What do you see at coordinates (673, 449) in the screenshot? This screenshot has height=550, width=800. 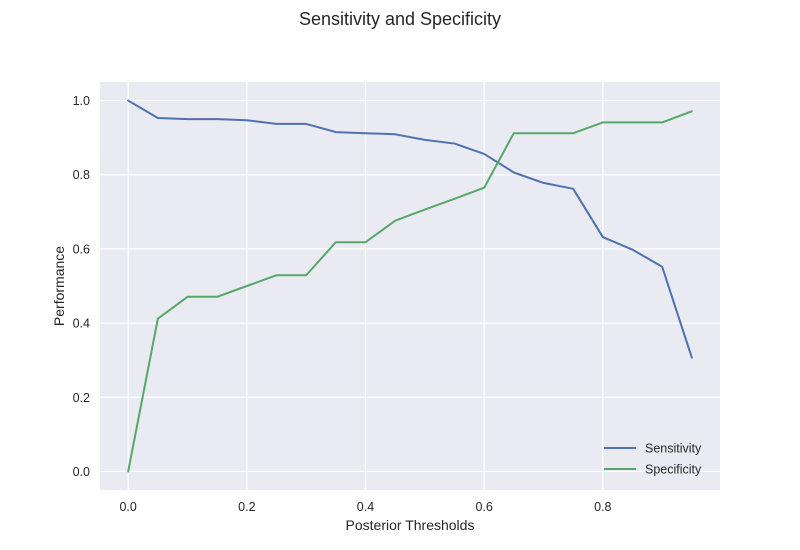 I see `legend-label-sensitivity: Sensitivity` at bounding box center [673, 449].